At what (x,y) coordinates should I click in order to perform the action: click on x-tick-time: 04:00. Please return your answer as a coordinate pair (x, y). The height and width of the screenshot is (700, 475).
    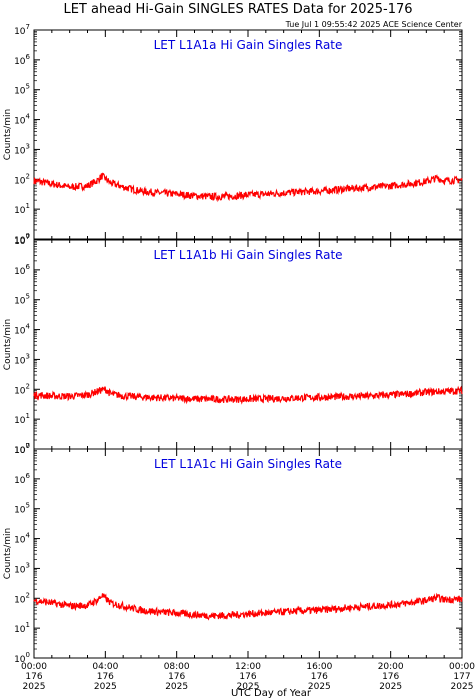
    Looking at the image, I should click on (105, 667).